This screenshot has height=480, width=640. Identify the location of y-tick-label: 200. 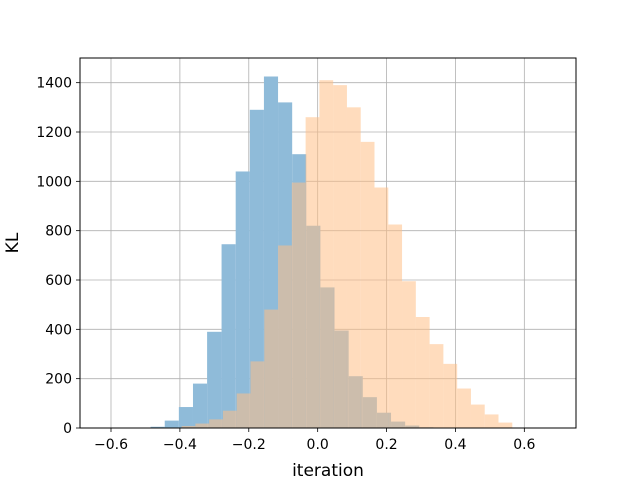
(58, 380).